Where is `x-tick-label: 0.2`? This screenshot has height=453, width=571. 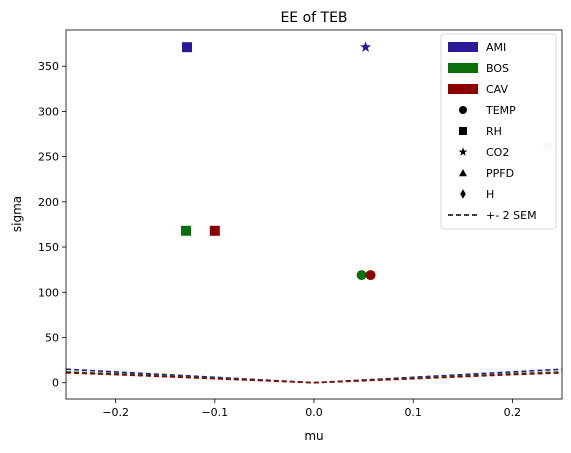
x-tick-label: 0.2 is located at coordinates (513, 412).